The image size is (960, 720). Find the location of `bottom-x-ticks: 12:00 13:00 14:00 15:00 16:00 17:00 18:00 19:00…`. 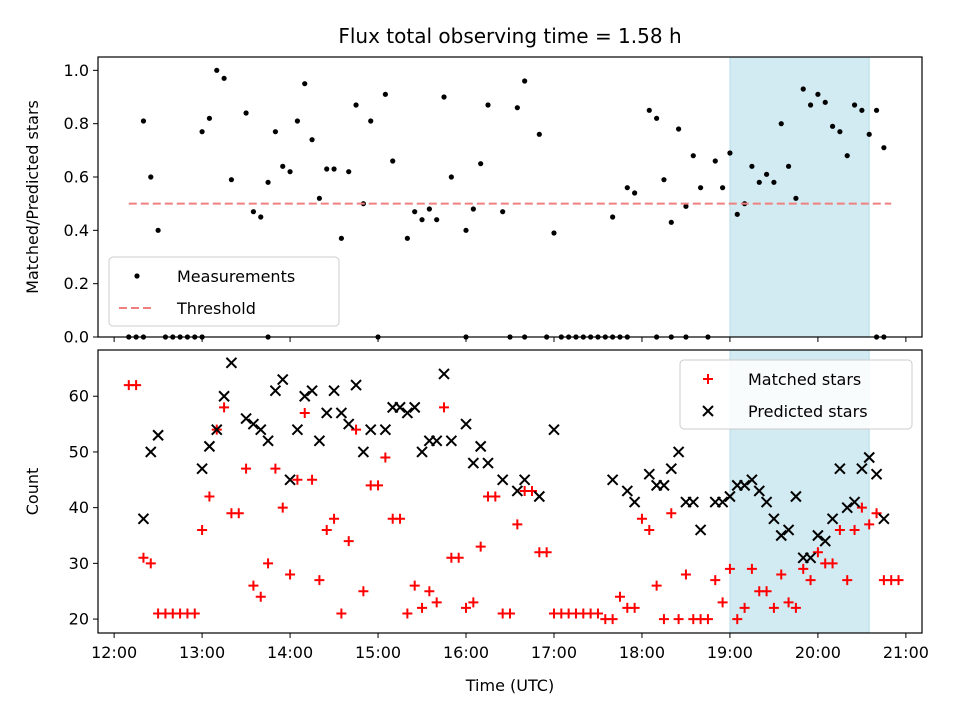

bottom-x-ticks: 12:00 13:00 14:00 15:00 16:00 17:00 18:00 19:00… is located at coordinates (510, 647).